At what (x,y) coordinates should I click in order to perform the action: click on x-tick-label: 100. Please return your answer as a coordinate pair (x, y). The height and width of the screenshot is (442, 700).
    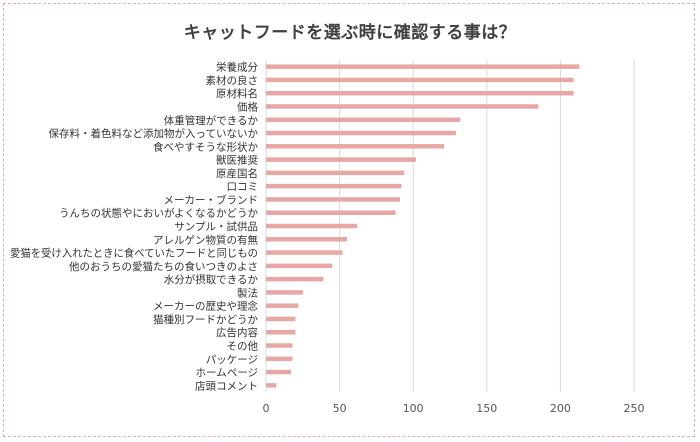
    Looking at the image, I should click on (413, 408).